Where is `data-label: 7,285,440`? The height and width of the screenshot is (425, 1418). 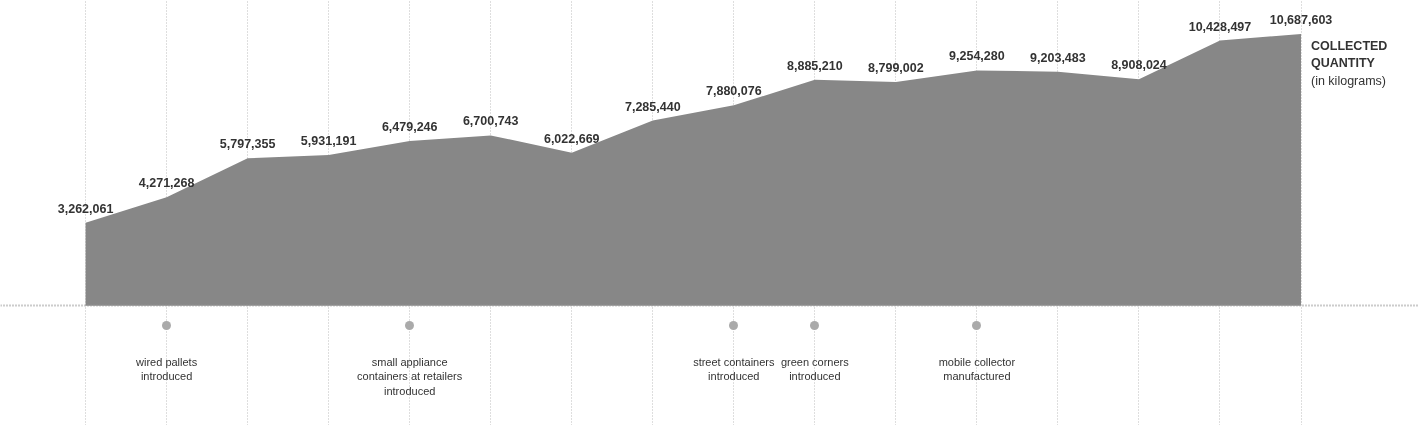
data-label: 7,285,440 is located at coordinates (652, 106).